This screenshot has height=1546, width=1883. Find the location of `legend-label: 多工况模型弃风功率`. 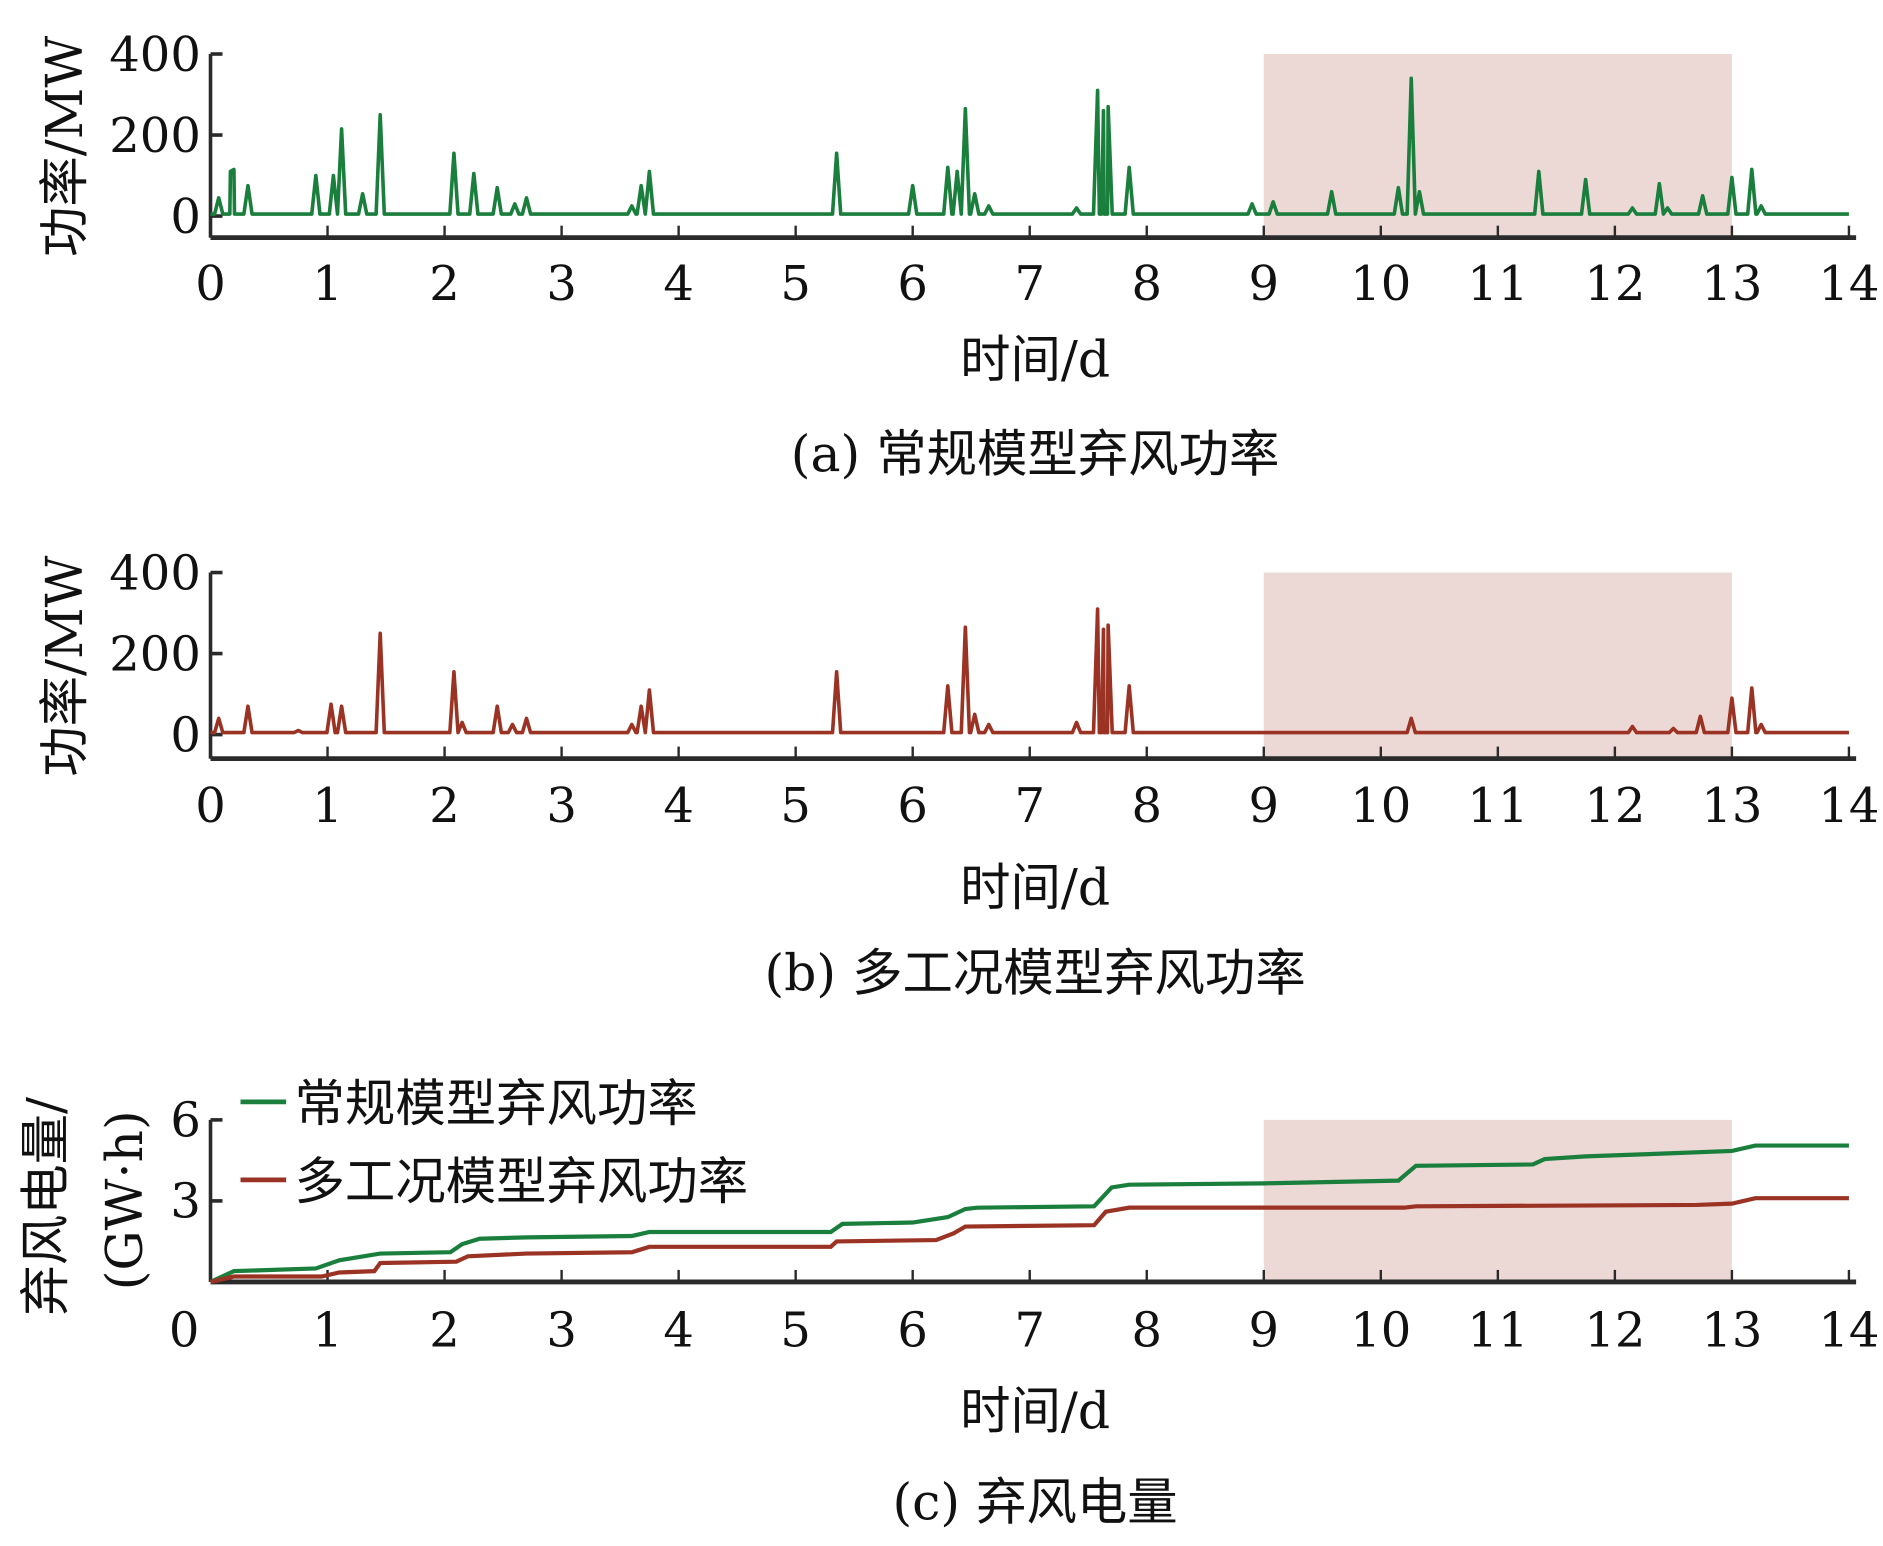

legend-label: 多工况模型弃风功率 is located at coordinates (522, 1181).